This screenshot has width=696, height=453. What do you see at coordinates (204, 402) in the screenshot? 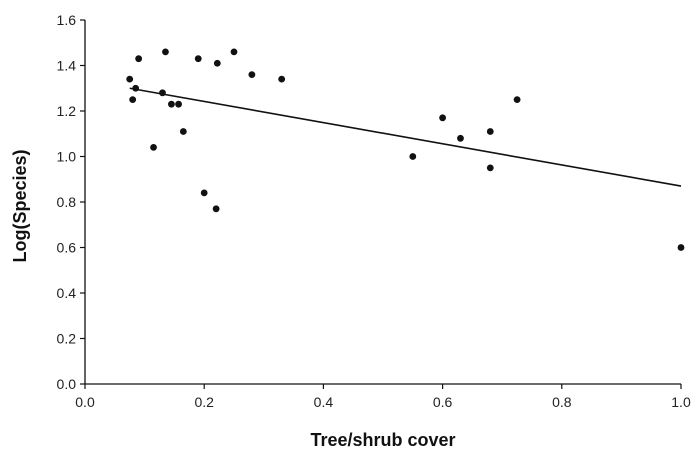
I see `x-tick-label: 0.2` at bounding box center [204, 402].